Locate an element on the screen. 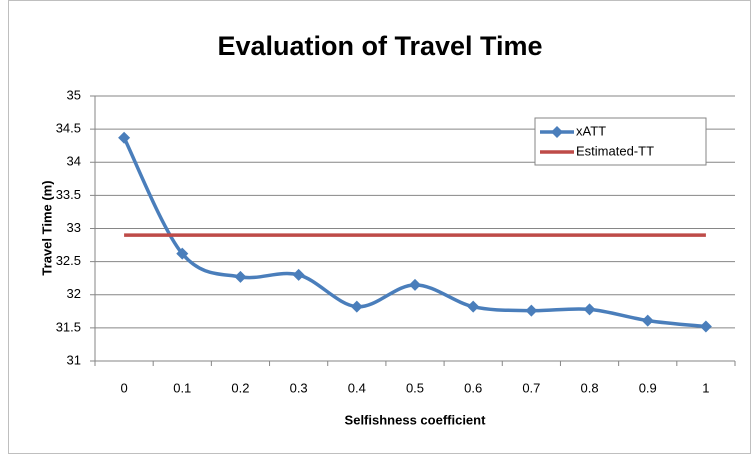 The image size is (752, 455). x-tick-label: 0 is located at coordinates (123, 387).